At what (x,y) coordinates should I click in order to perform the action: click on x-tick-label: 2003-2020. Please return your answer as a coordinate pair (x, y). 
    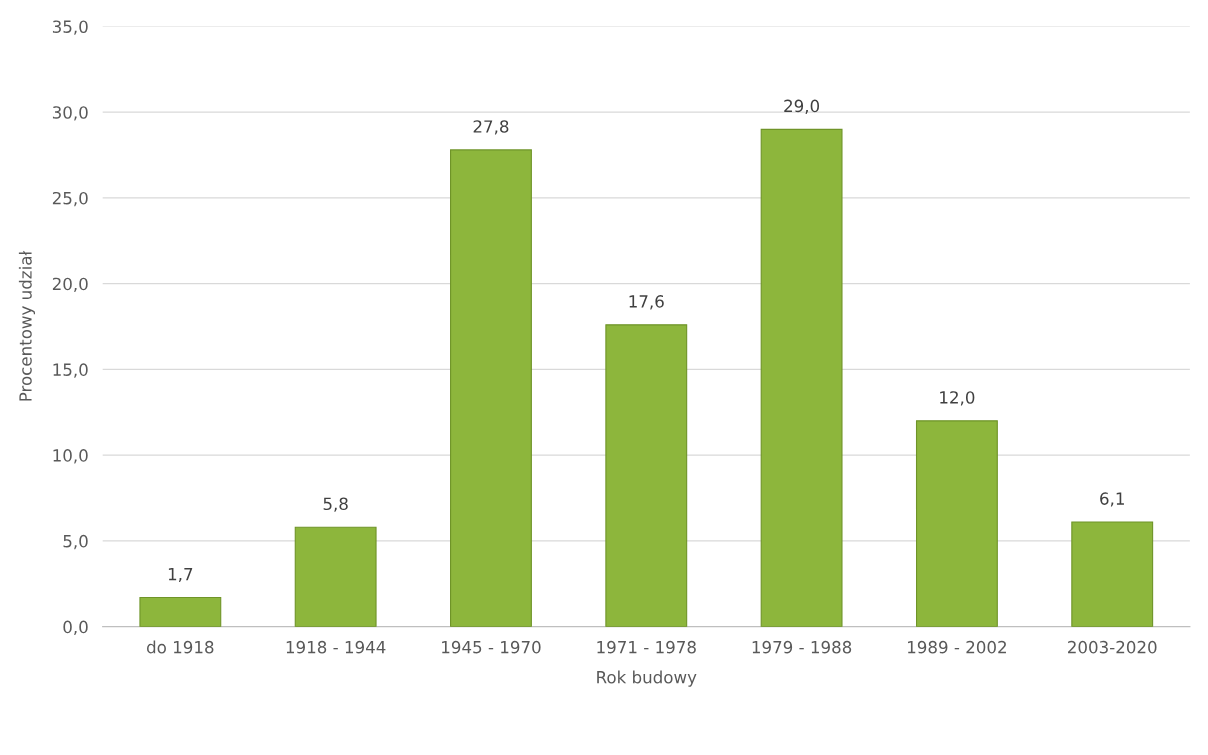
    Looking at the image, I should click on (1112, 647).